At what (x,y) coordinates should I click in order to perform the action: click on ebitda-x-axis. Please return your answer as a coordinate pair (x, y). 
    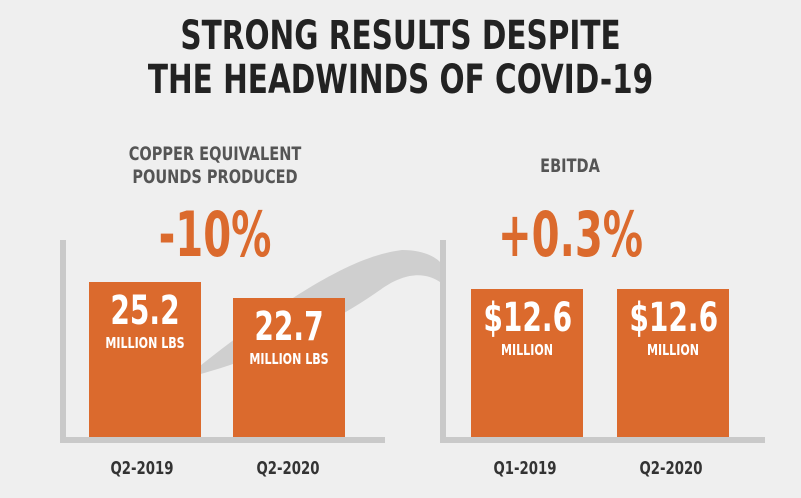
    Looking at the image, I should click on (602, 440).